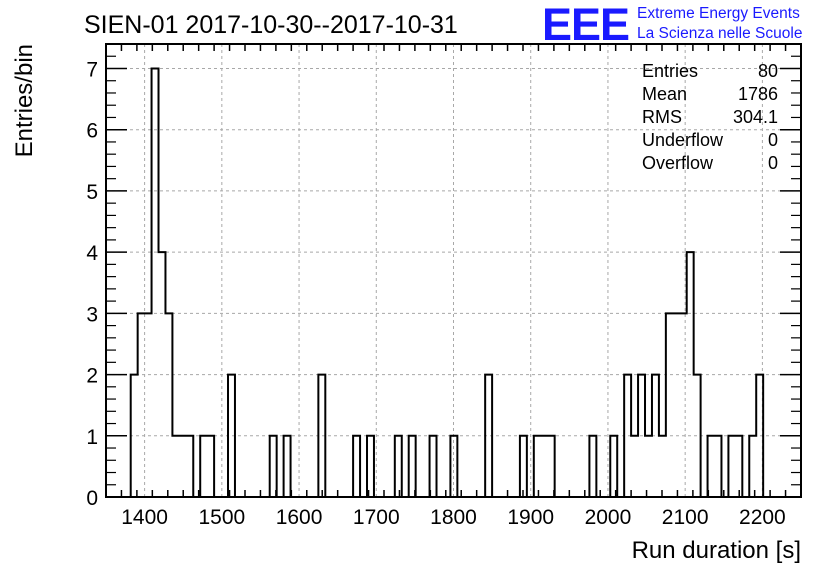  Describe the element at coordinates (92, 498) in the screenshot. I see `y-tick-label: 0` at that location.